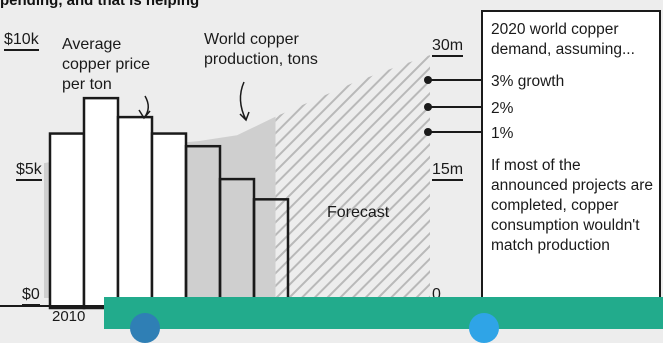 The height and width of the screenshot is (343, 663). I want to click on production-series-label: World copper production, tons, so click(261, 49).